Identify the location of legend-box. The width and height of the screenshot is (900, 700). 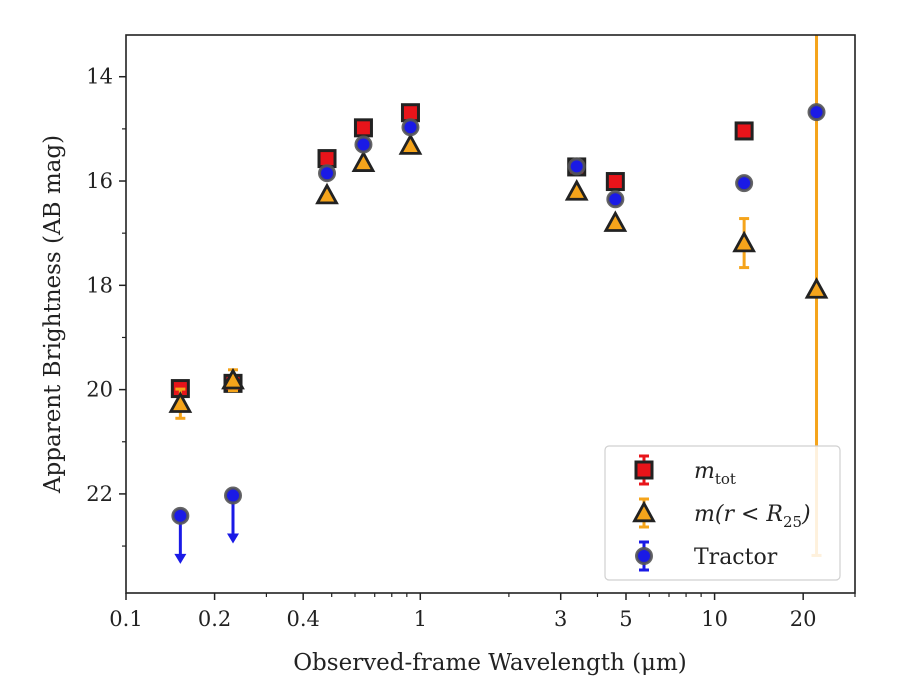
(722, 513).